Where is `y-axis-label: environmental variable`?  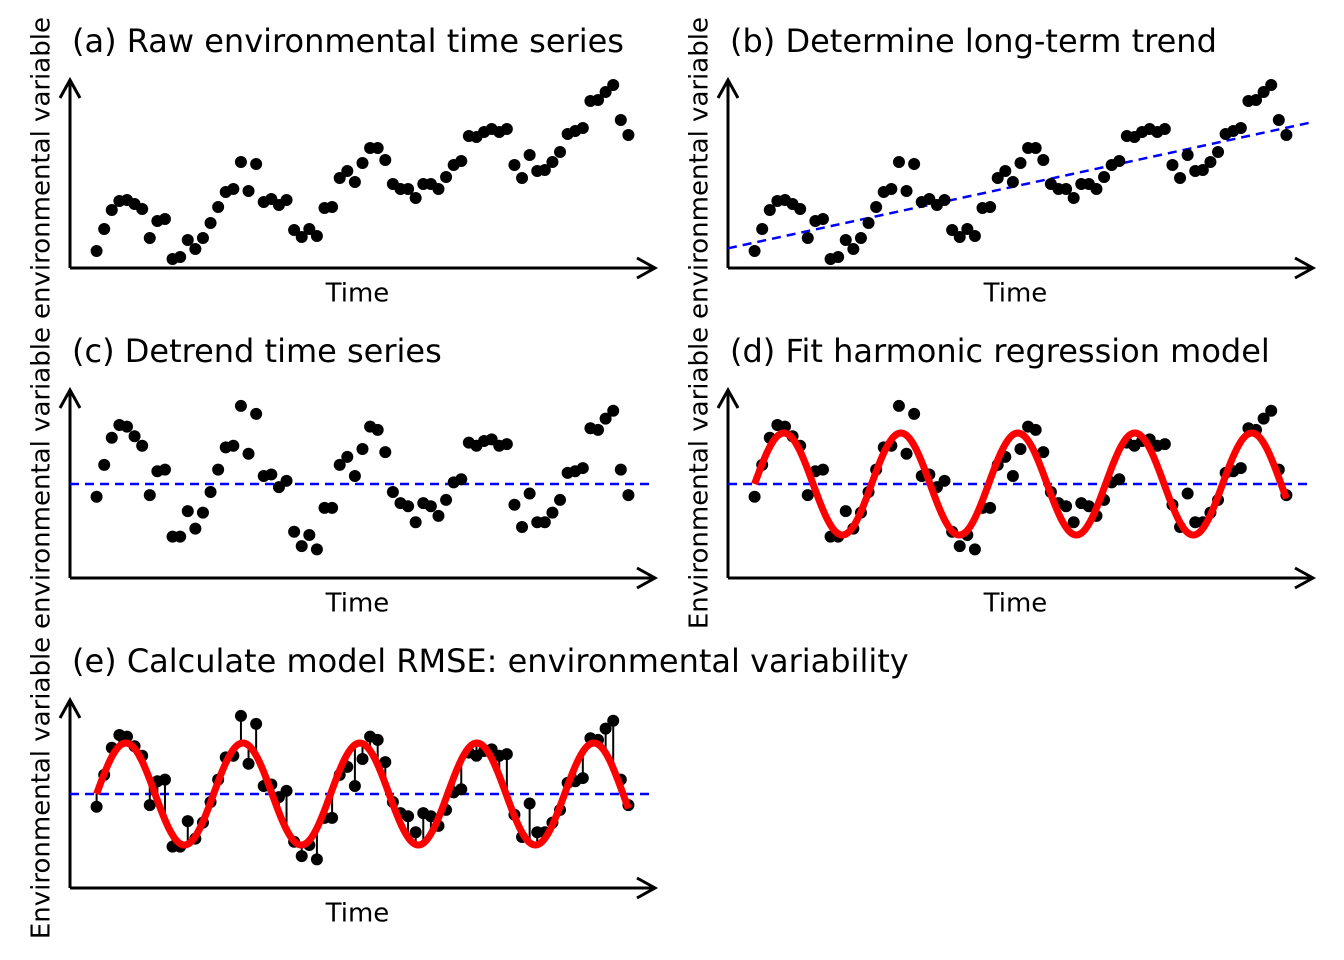
y-axis-label: environmental variable is located at coordinates (700, 168).